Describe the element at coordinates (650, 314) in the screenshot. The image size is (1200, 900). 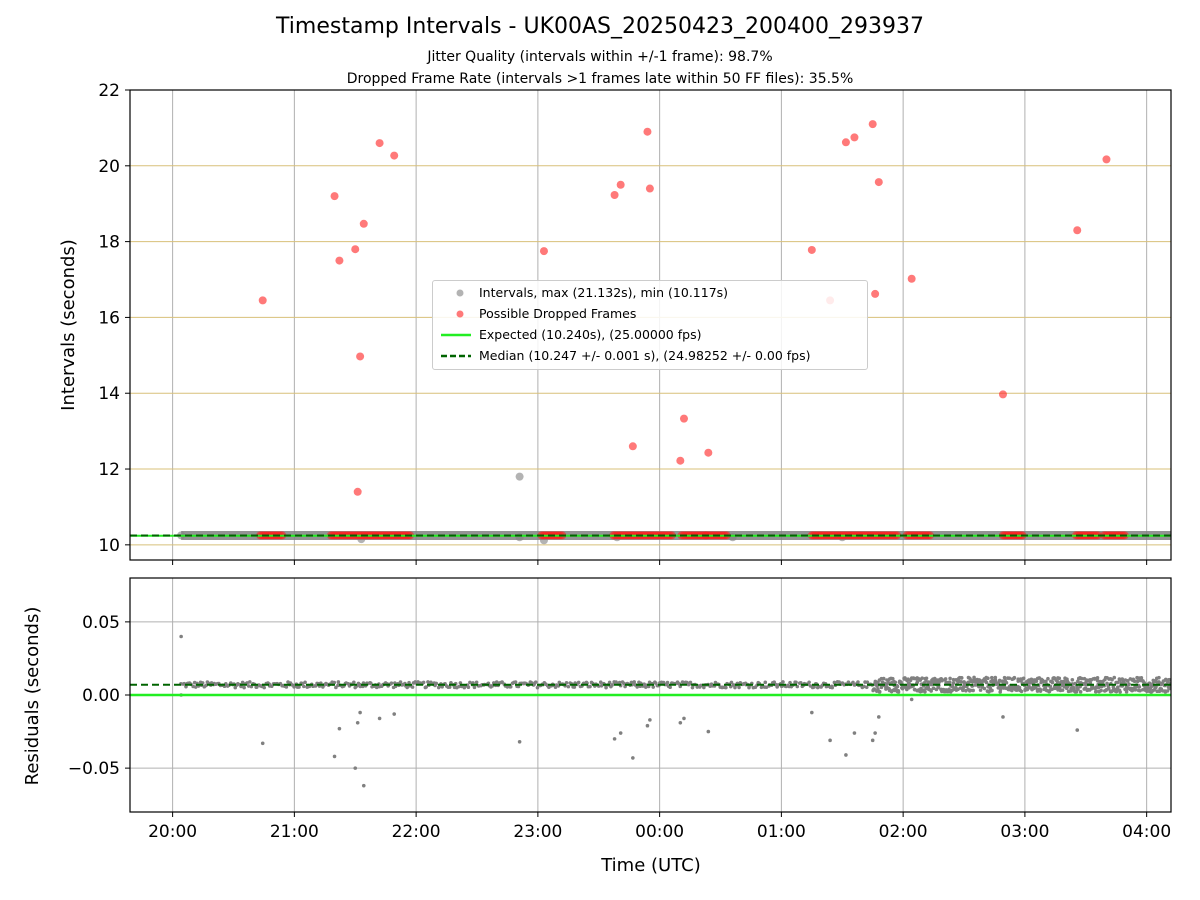
I see `legend-item-dropped: Possible Dropped Frames` at that location.